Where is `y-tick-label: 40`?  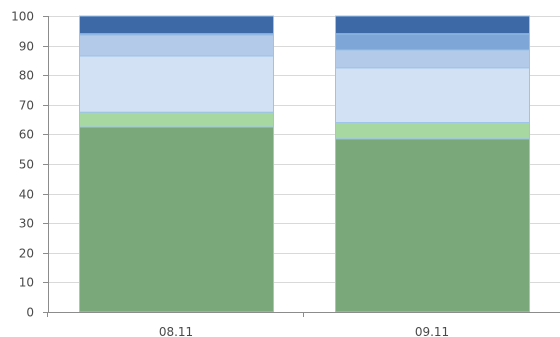 y-tick-label: 40 is located at coordinates (26, 195).